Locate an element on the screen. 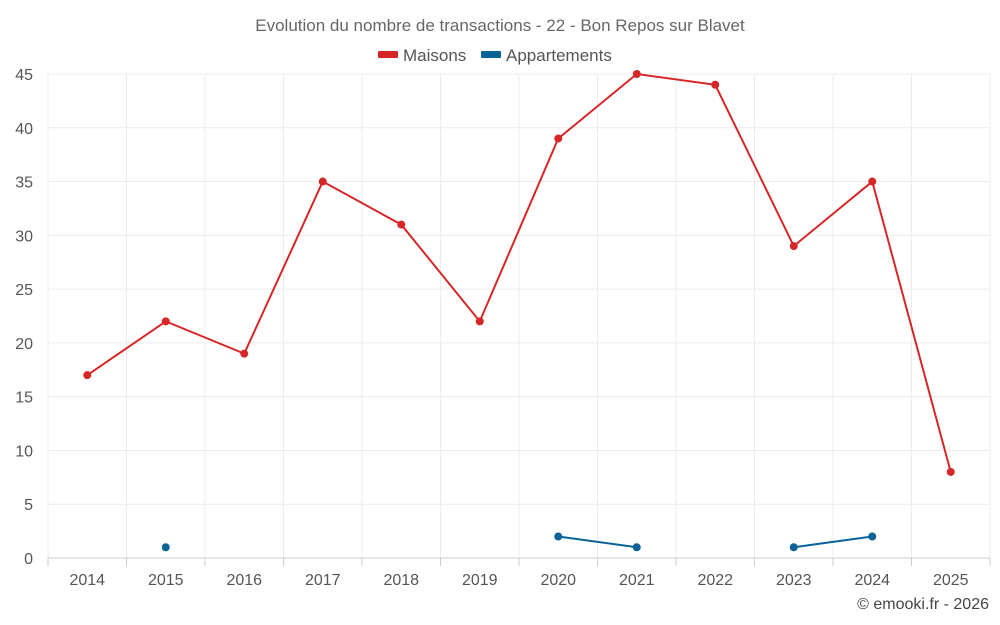 The height and width of the screenshot is (625, 1000). series-appartements is located at coordinates (519, 542).